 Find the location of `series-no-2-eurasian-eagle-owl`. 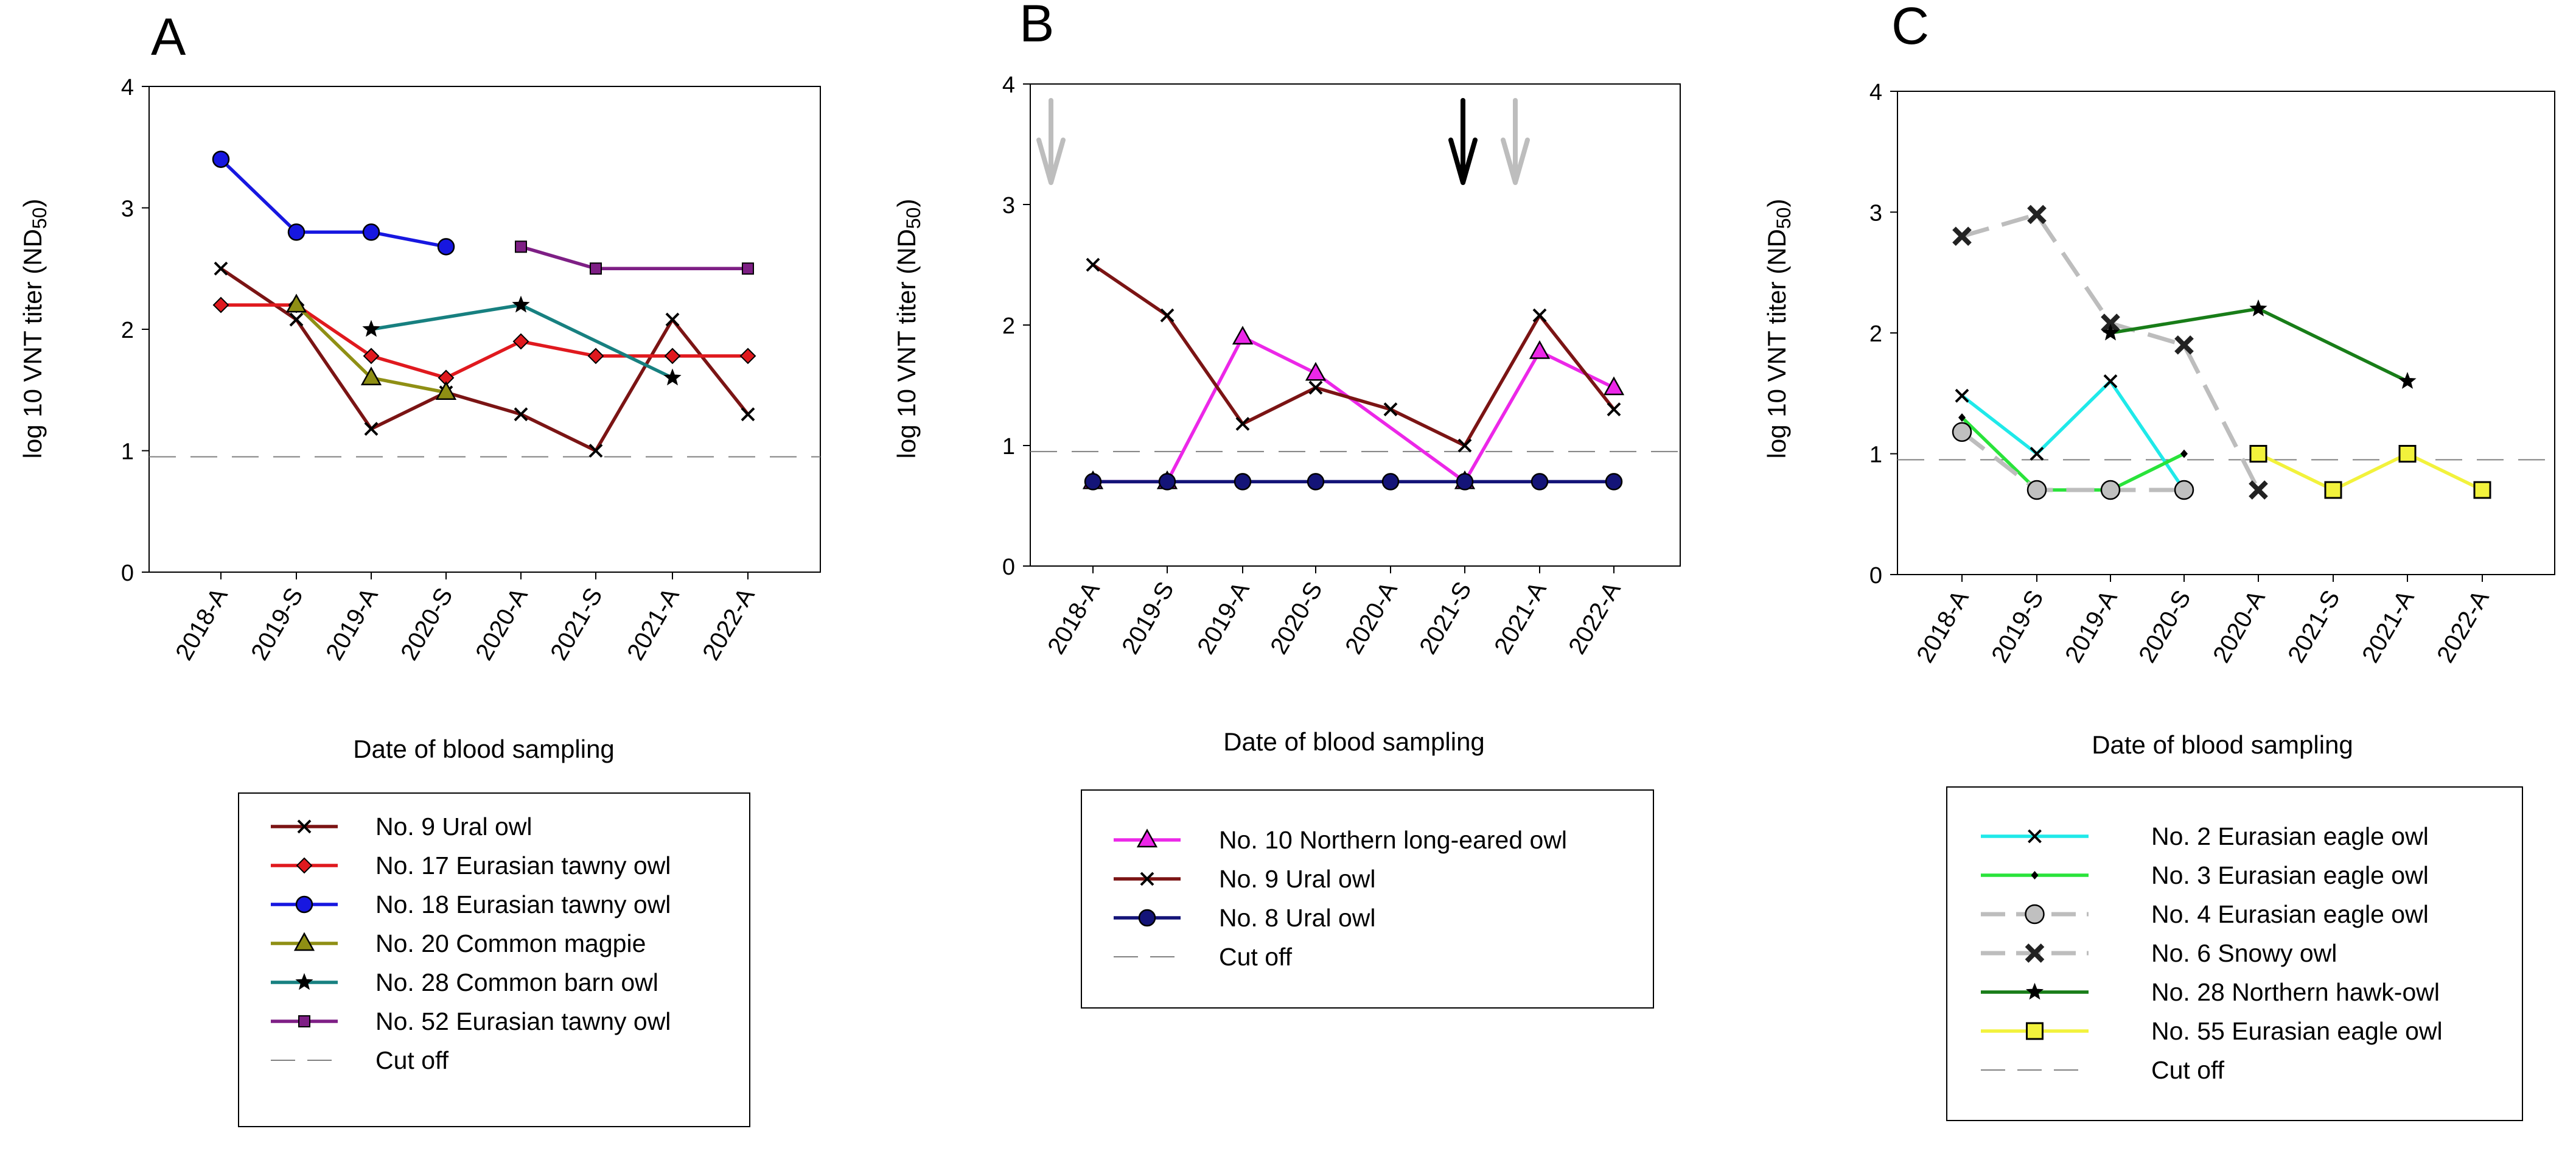

series-no-2-eurasian-eagle-owl is located at coordinates (2073, 435).